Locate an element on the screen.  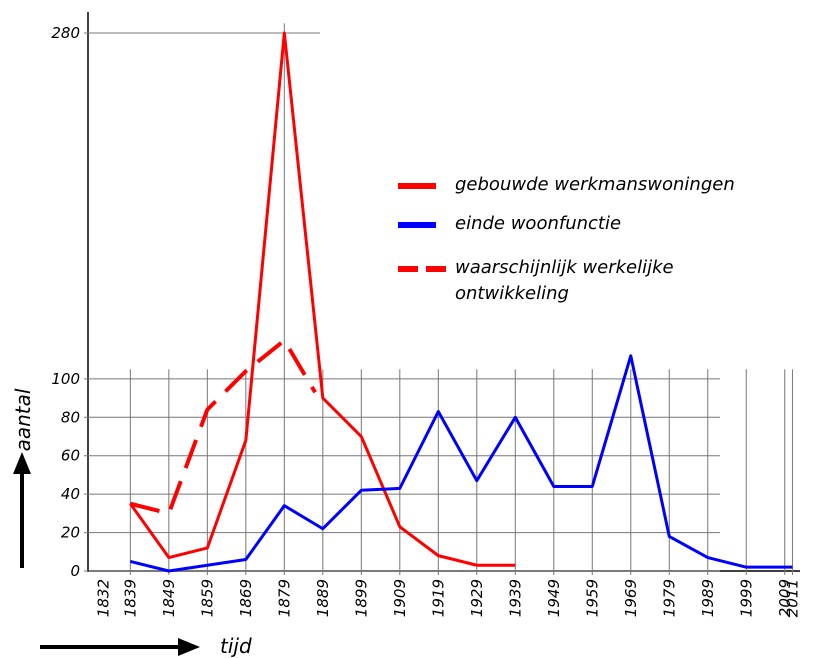
x-tick-label: 1869 is located at coordinates (246, 598).